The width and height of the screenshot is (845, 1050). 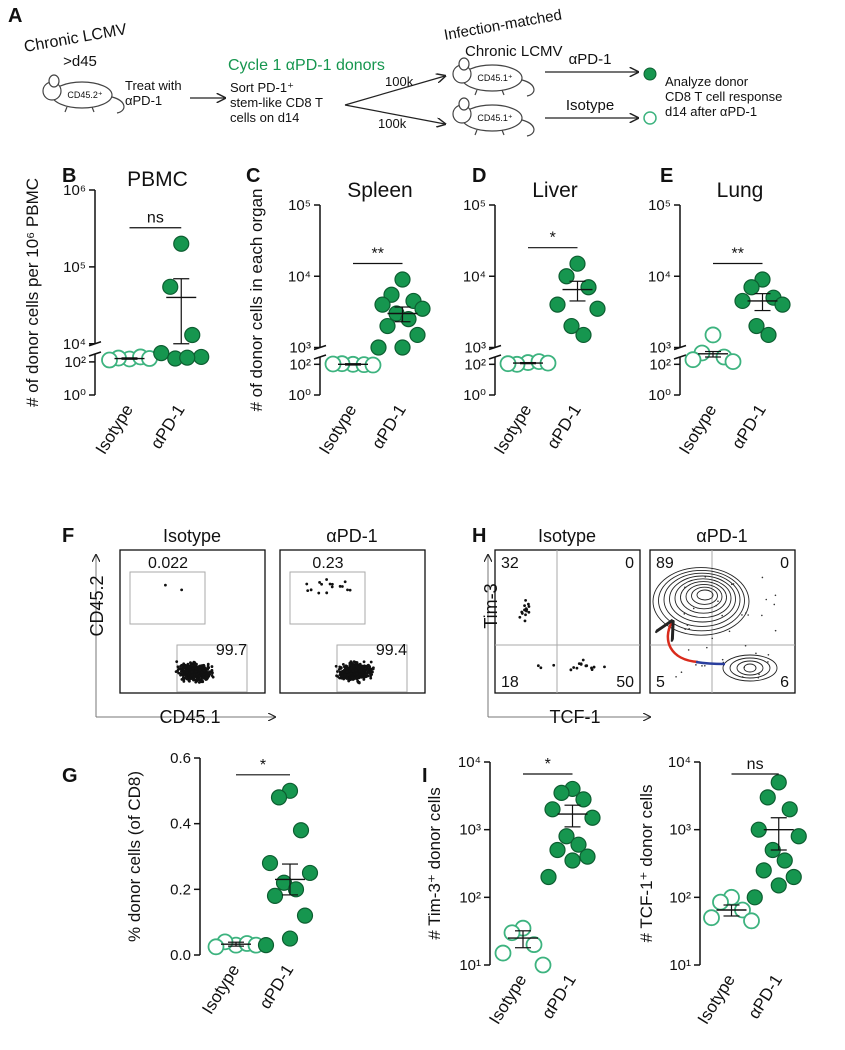 What do you see at coordinates (68, 536) in the screenshot?
I see `panel-label: F` at bounding box center [68, 536].